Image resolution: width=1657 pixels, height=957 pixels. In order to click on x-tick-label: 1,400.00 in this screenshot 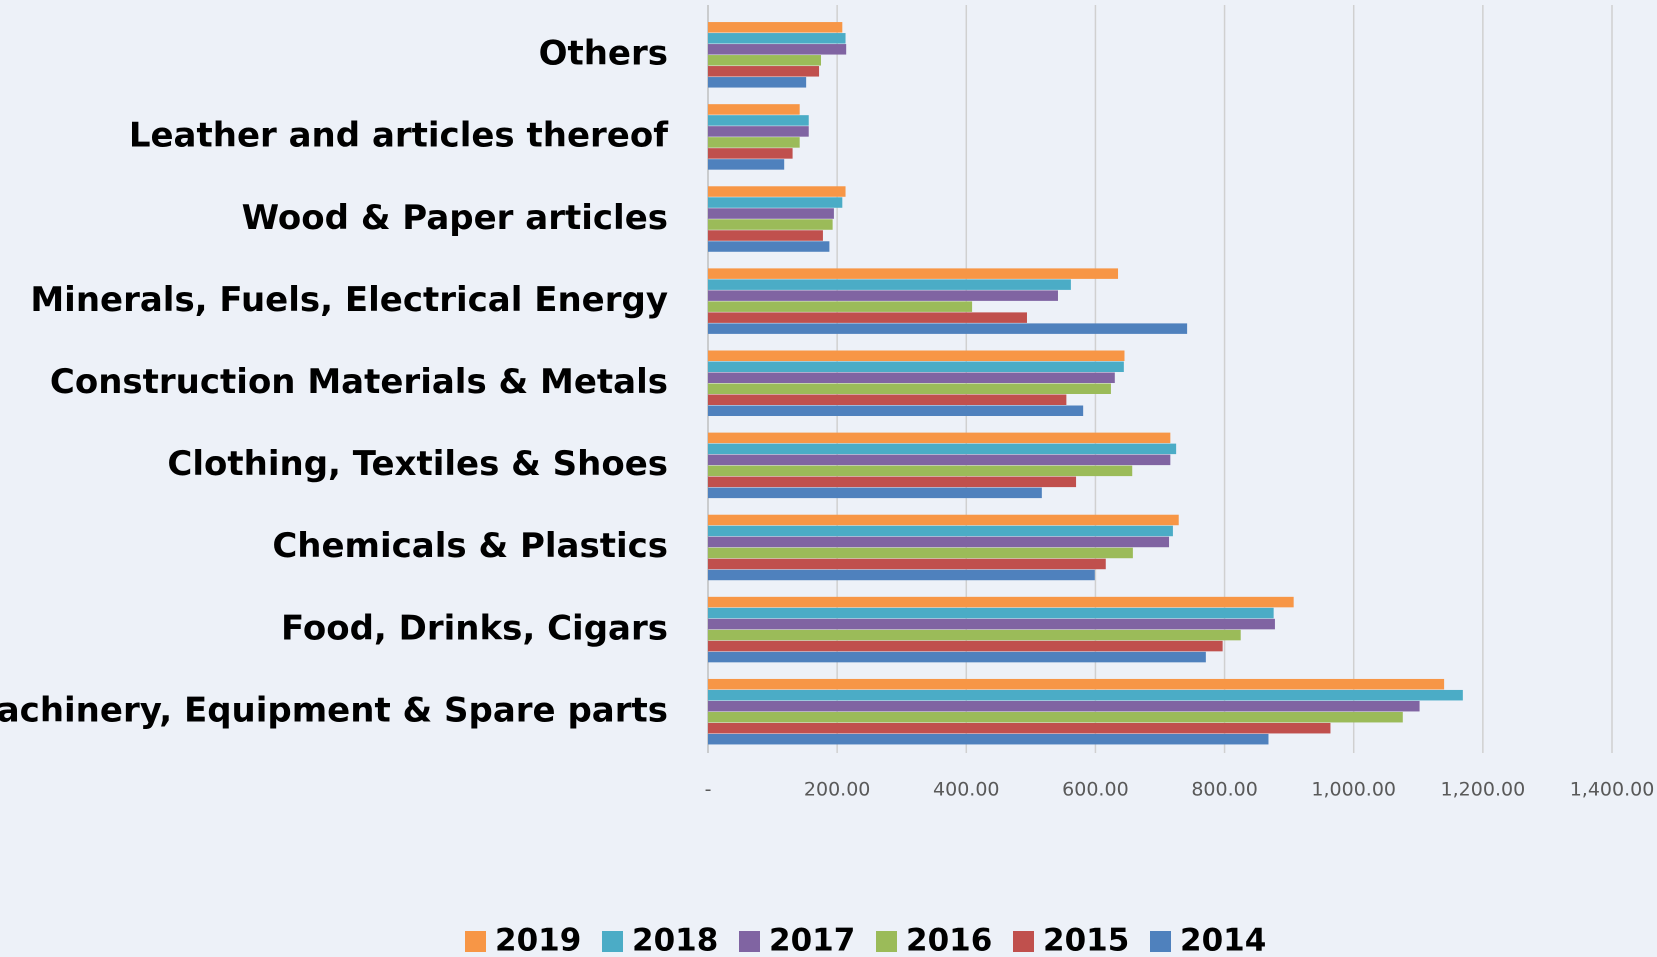, I will do `click(1612, 790)`.